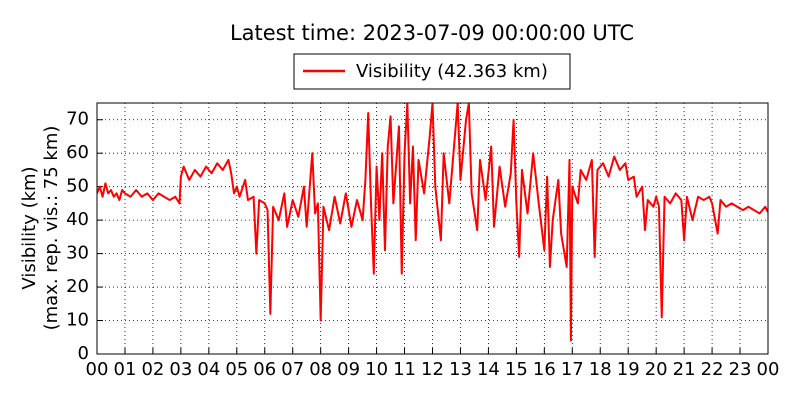 This screenshot has height=400, width=800. I want to click on x-tick-label: 14, so click(488, 369).